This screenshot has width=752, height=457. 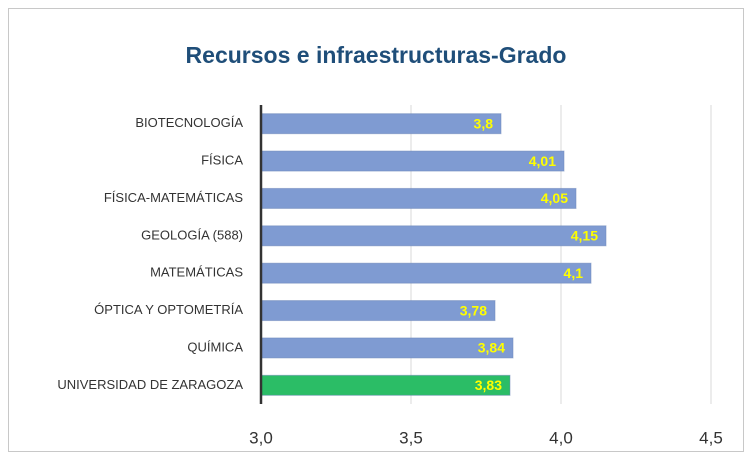 What do you see at coordinates (473, 310) in the screenshot?
I see `data-label: 3,78` at bounding box center [473, 310].